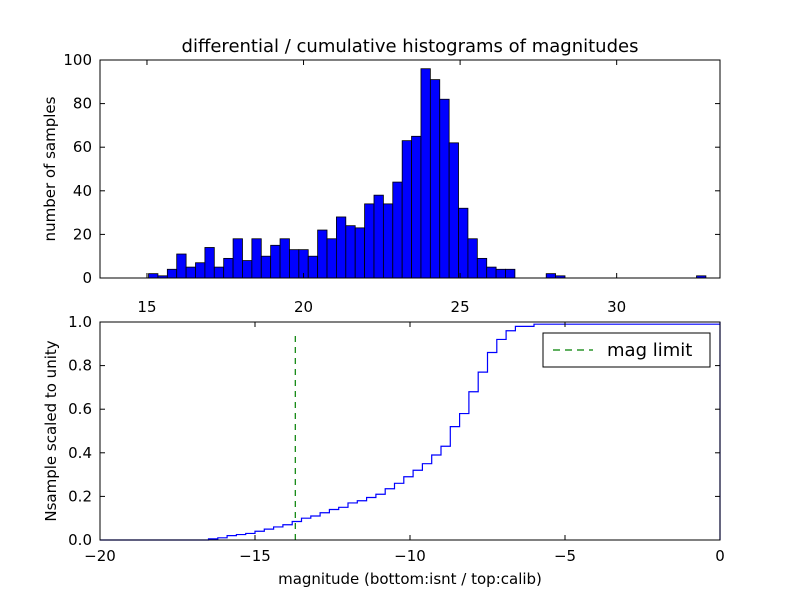  Describe the element at coordinates (255, 556) in the screenshot. I see `cumulative-x-tick-label: −15` at that location.